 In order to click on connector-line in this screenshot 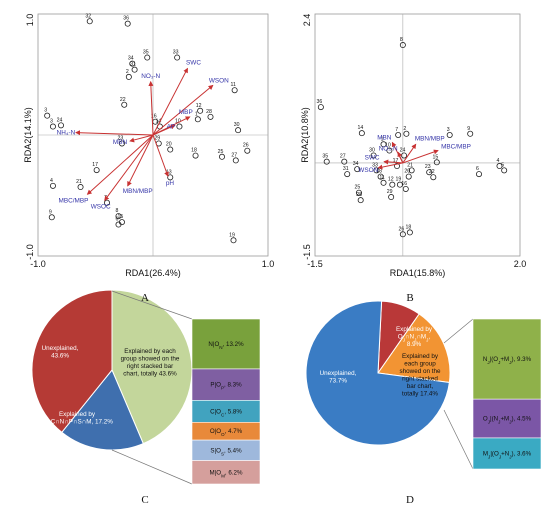, I will do `click(152, 467)`.